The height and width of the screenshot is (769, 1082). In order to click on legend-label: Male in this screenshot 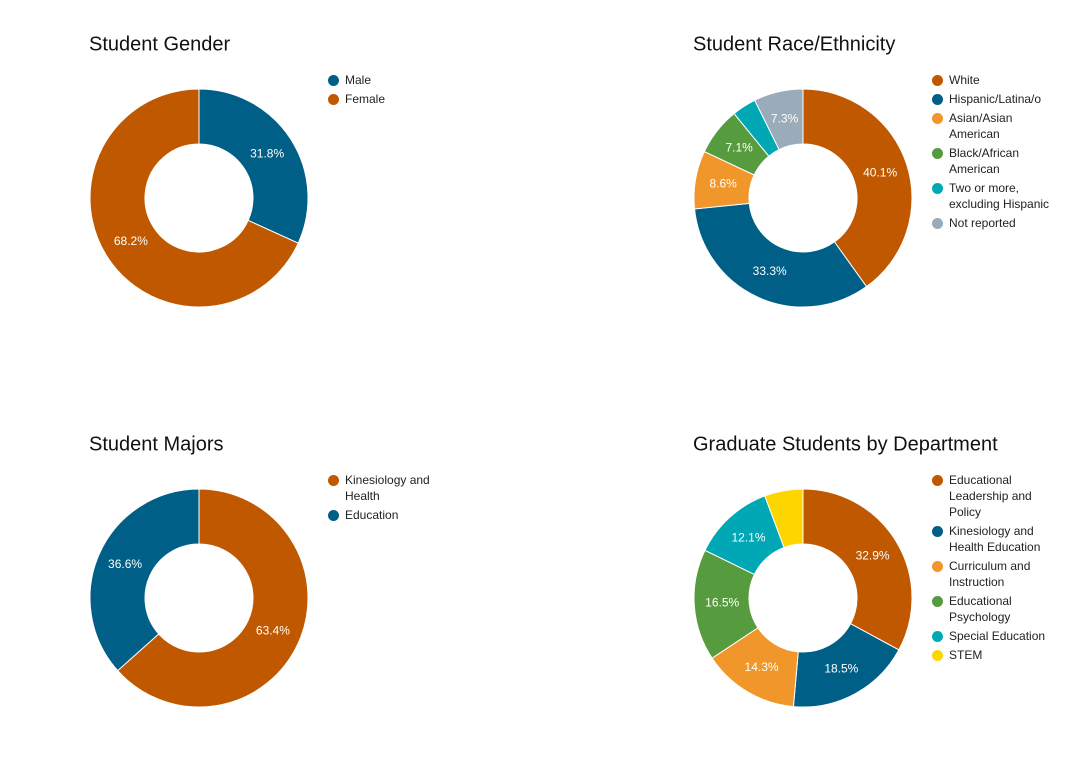, I will do `click(358, 80)`.